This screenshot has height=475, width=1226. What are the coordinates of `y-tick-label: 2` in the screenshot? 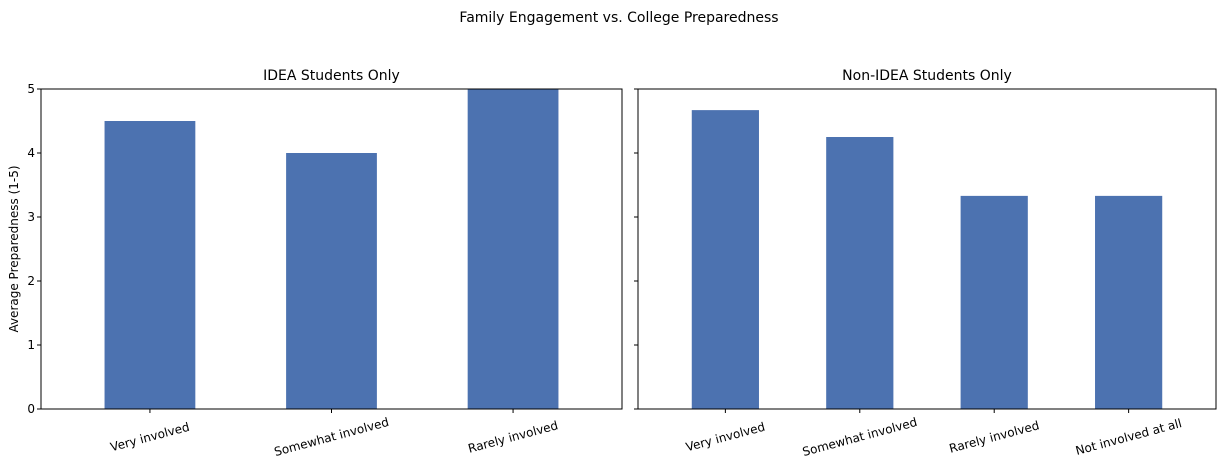 It's located at (31, 281).